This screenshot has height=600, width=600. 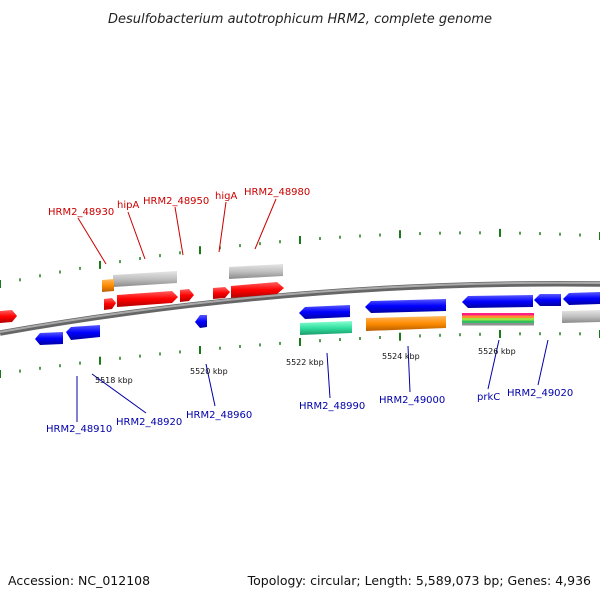 What do you see at coordinates (277, 192) in the screenshot?
I see `label-hrm2-48980: HRM2_48980` at bounding box center [277, 192].